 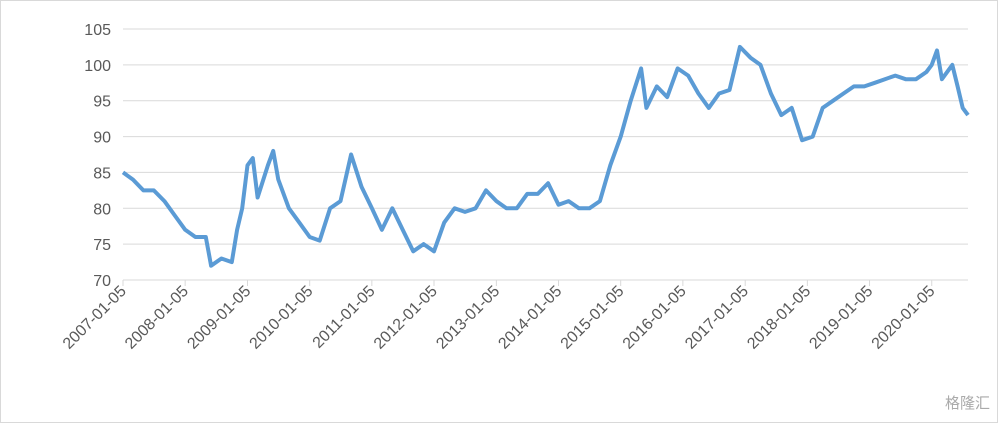 I want to click on watermark: 格隆汇, so click(x=967, y=403).